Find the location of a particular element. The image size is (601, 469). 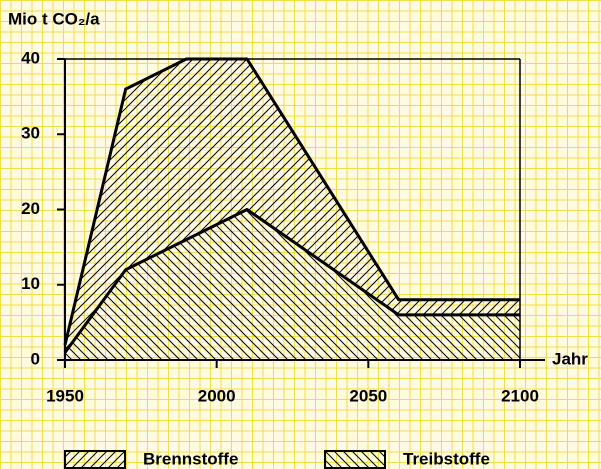

y-tick-label: 10 is located at coordinates (30, 283).